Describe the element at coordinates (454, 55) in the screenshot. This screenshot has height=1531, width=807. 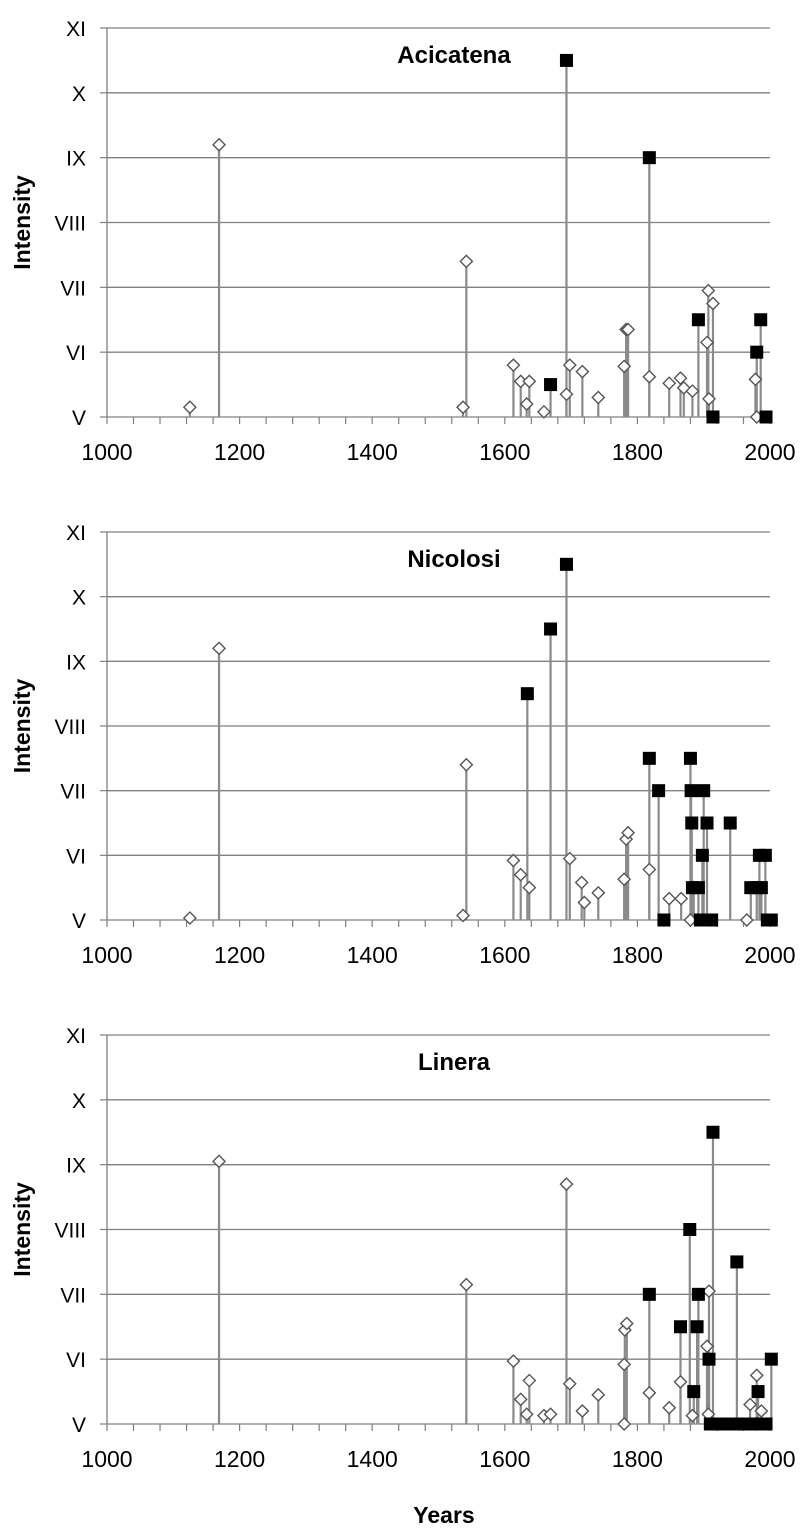
I see `panel-title: Acicatena` at that location.